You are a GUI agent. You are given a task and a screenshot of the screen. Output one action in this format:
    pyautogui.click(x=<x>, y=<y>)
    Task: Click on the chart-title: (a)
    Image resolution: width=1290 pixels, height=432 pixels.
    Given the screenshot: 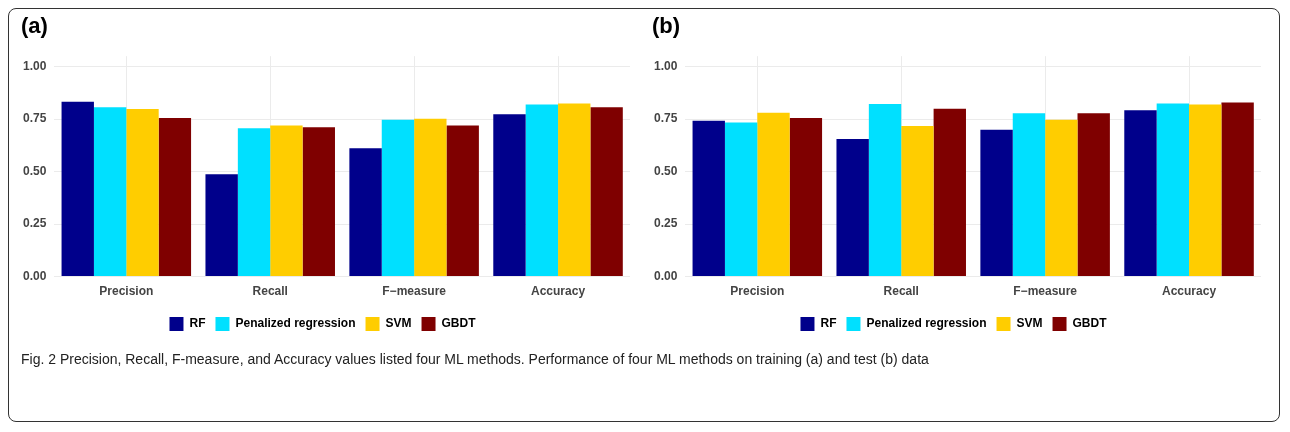 What is the action you would take?
    pyautogui.click(x=35, y=26)
    